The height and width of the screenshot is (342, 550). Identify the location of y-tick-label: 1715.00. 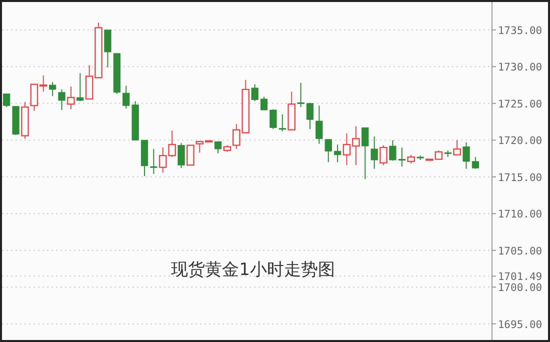
(520, 178).